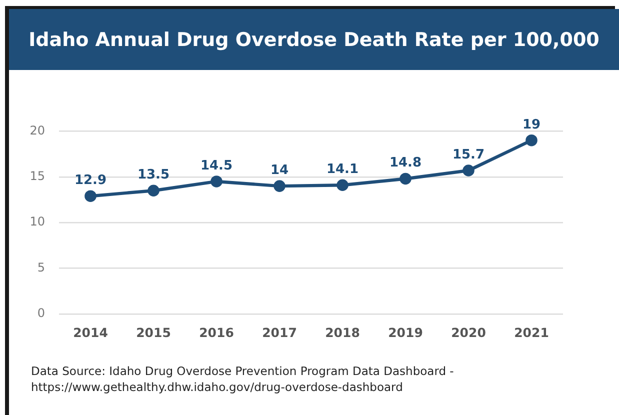  Describe the element at coordinates (468, 155) in the screenshot. I see `data-label: 15.7` at that location.